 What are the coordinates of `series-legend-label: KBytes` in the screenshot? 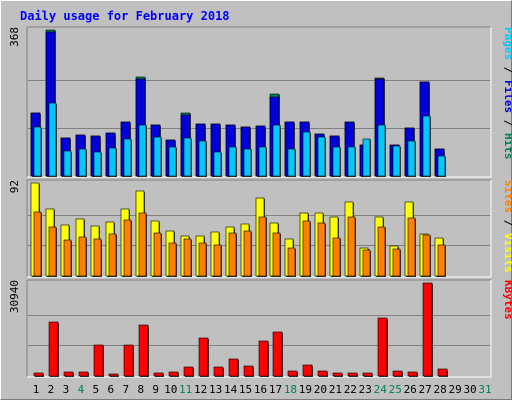 It's located at (507, 300).